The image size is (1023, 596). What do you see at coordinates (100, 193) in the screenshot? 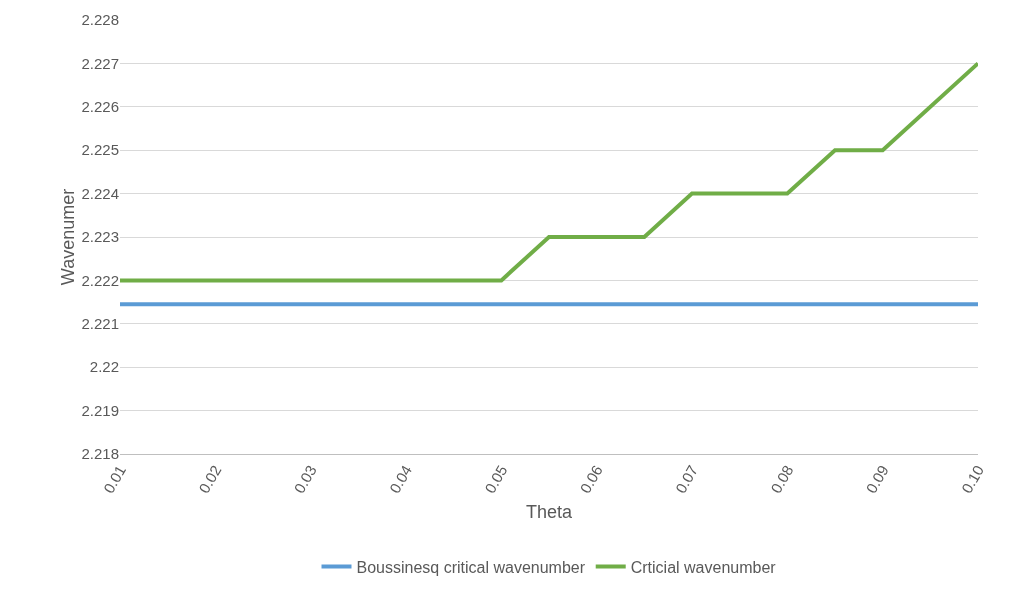
I see `y-tick-label: 2.224` at bounding box center [100, 193].